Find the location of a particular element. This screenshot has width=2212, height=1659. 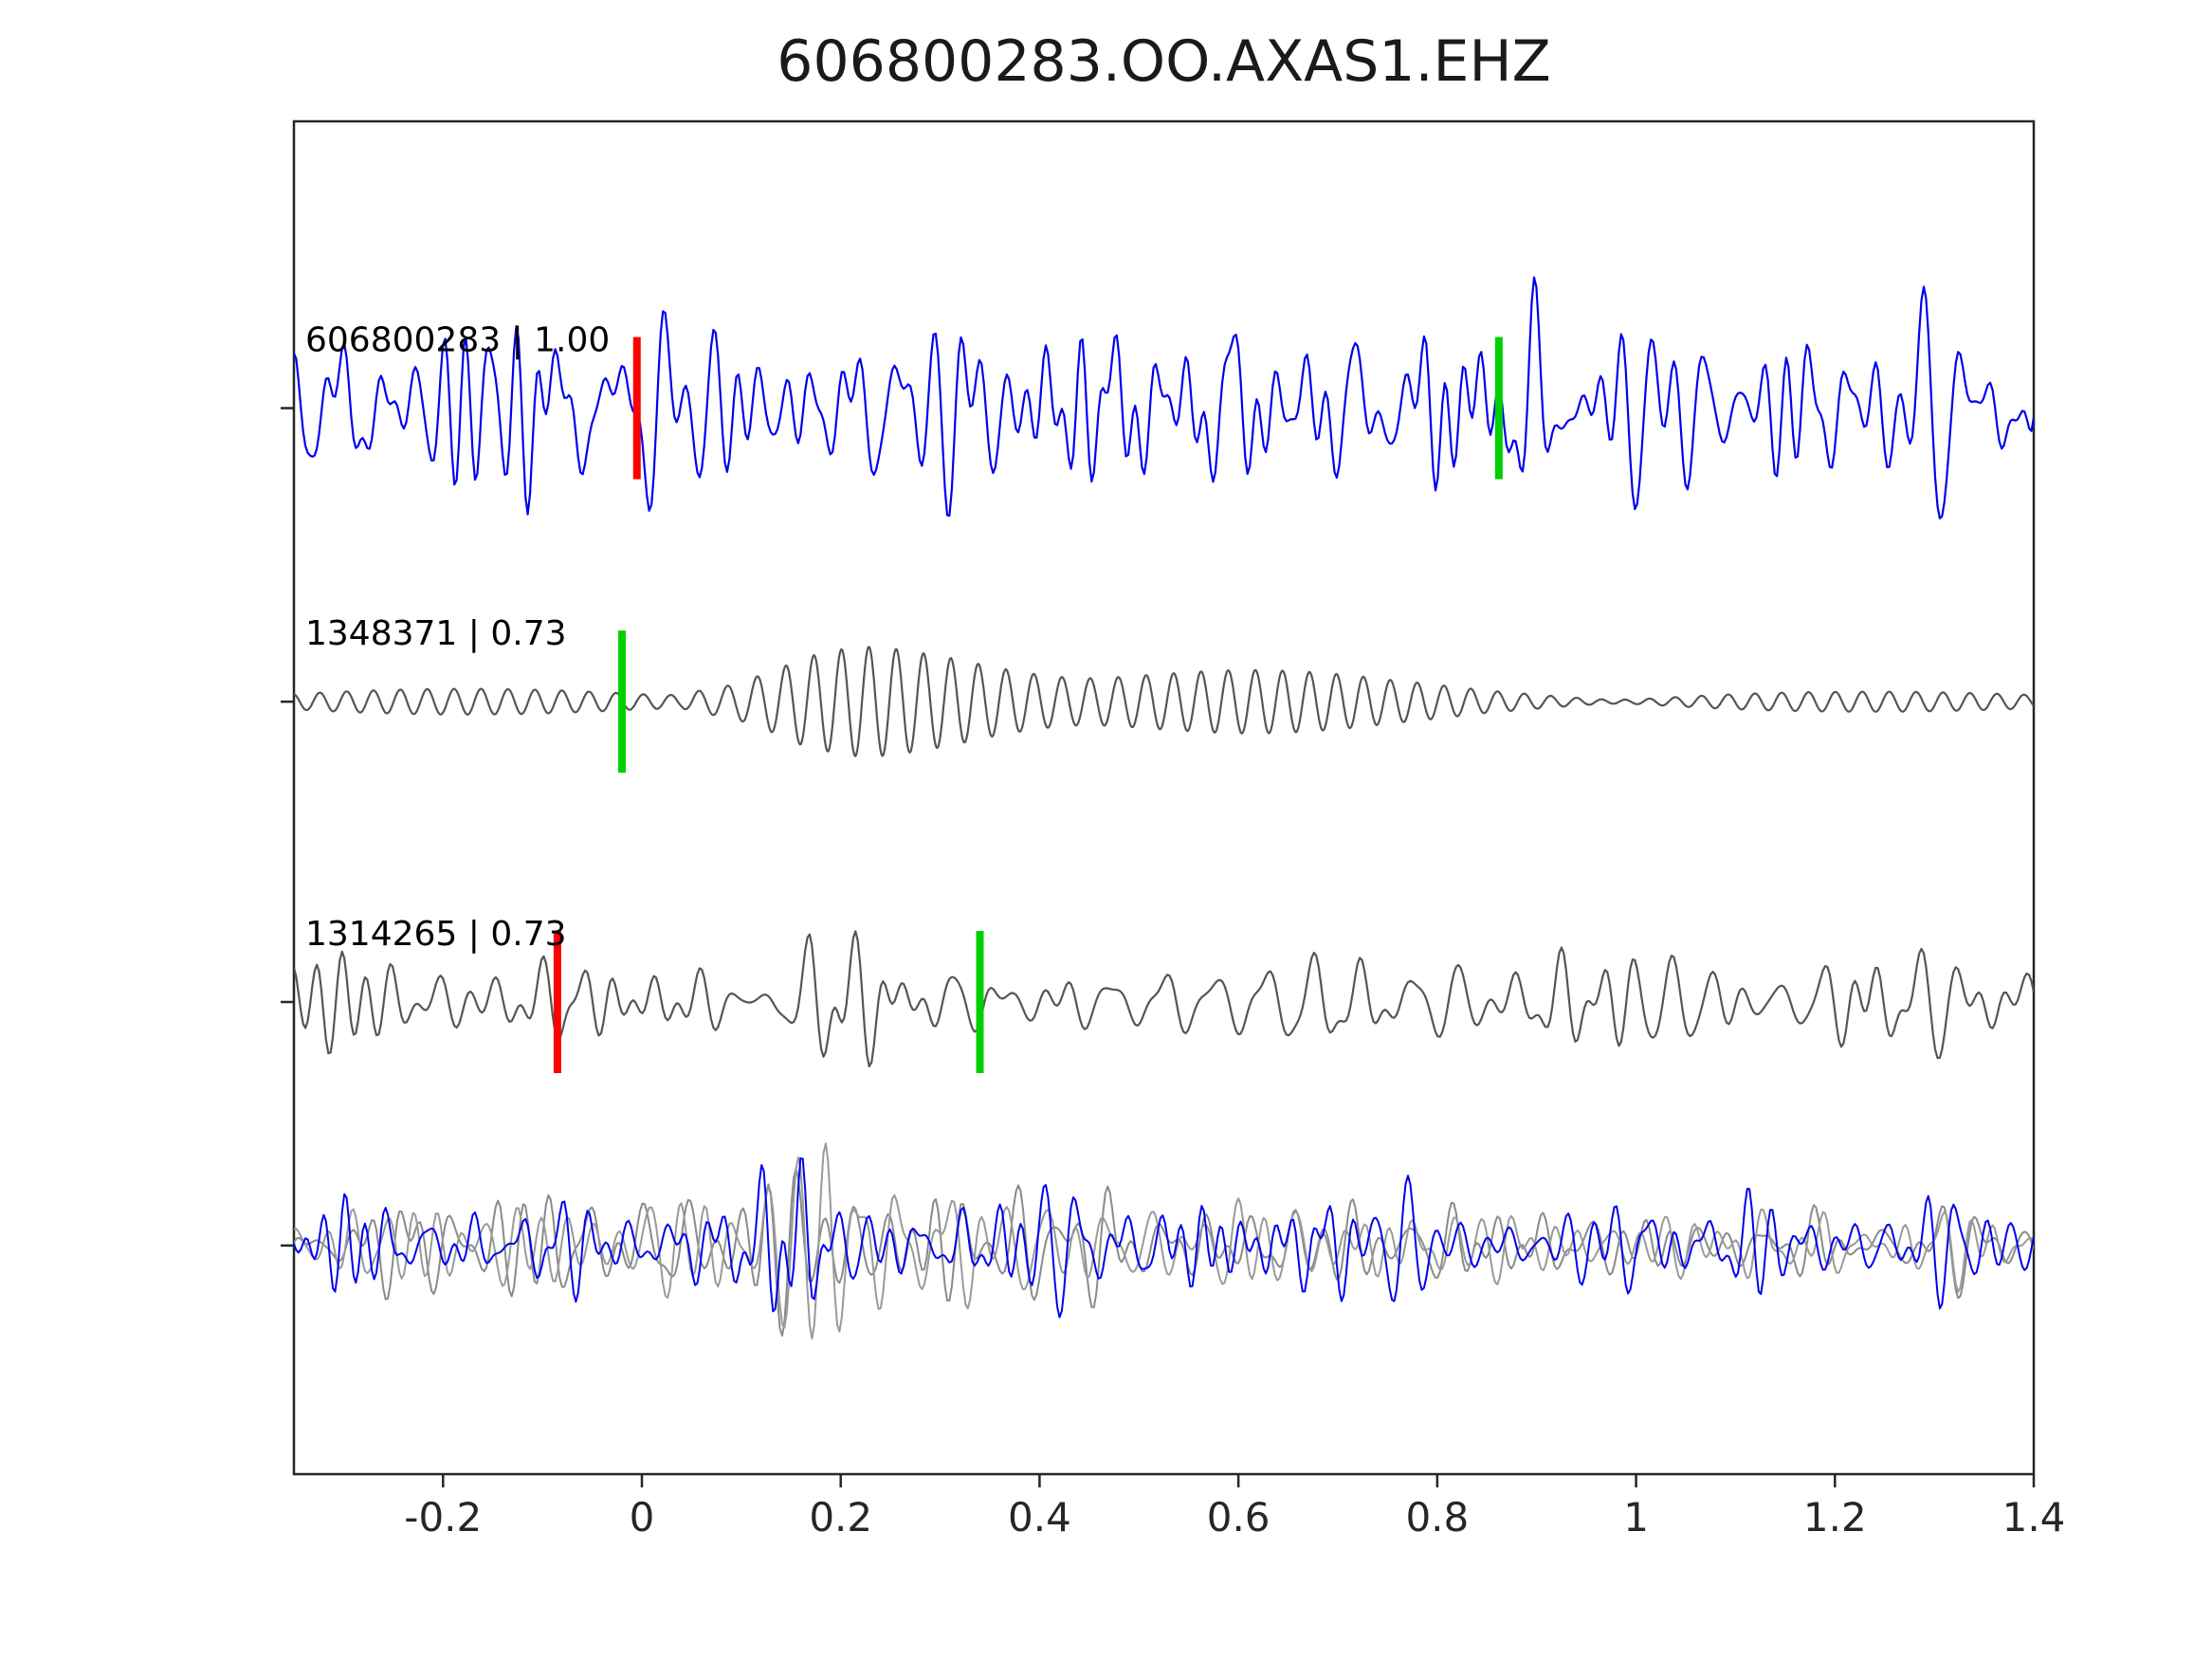

x-tick-label: 0.8 is located at coordinates (1437, 1517).